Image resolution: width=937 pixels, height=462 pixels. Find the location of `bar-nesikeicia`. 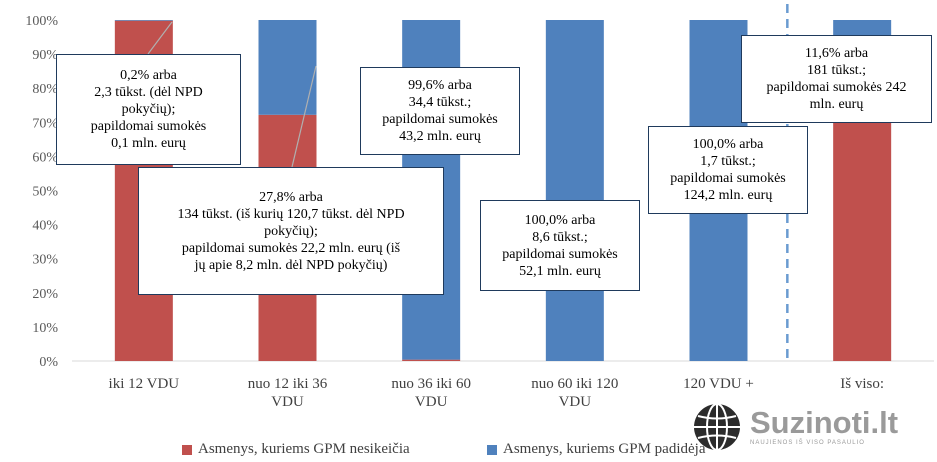

bar-nesikeicia is located at coordinates (431, 360).